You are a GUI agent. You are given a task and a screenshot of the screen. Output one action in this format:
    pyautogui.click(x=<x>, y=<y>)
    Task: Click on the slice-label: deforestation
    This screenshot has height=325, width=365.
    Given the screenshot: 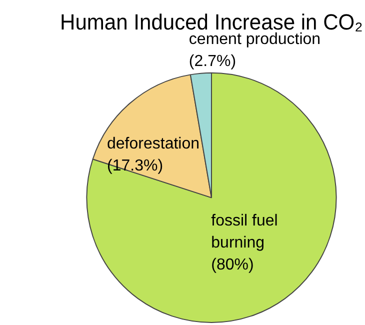 What is the action you would take?
    pyautogui.click(x=153, y=143)
    